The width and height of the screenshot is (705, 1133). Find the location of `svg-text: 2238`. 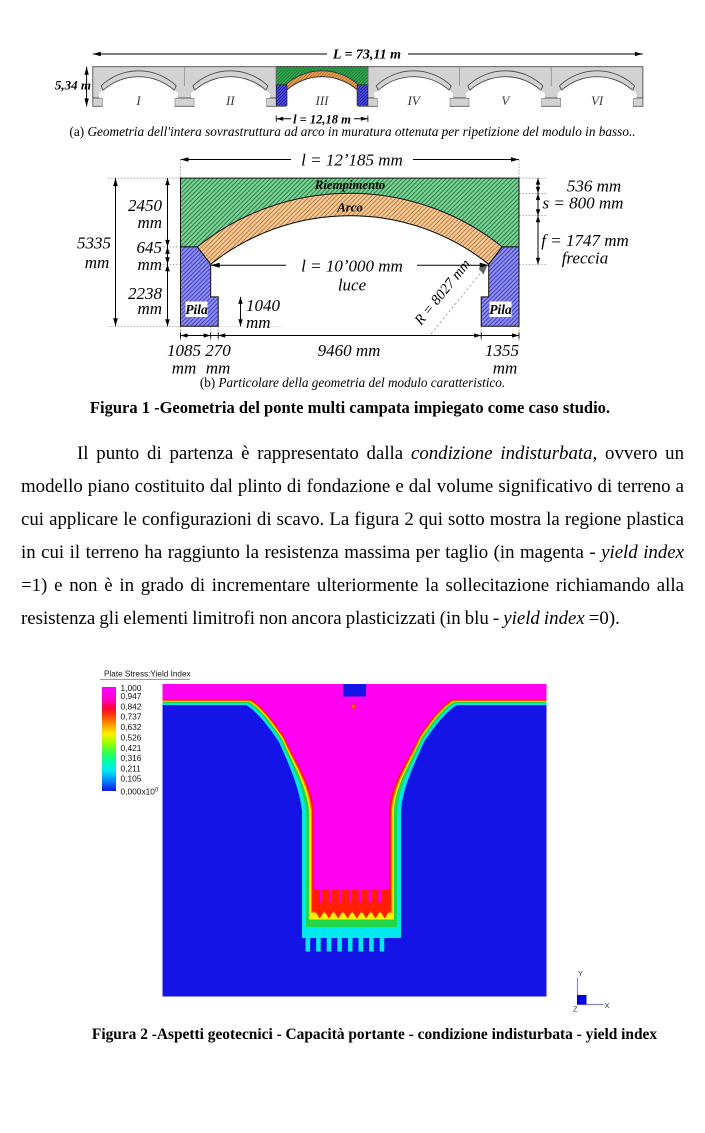

svg-text: 2238 is located at coordinates (145, 293).